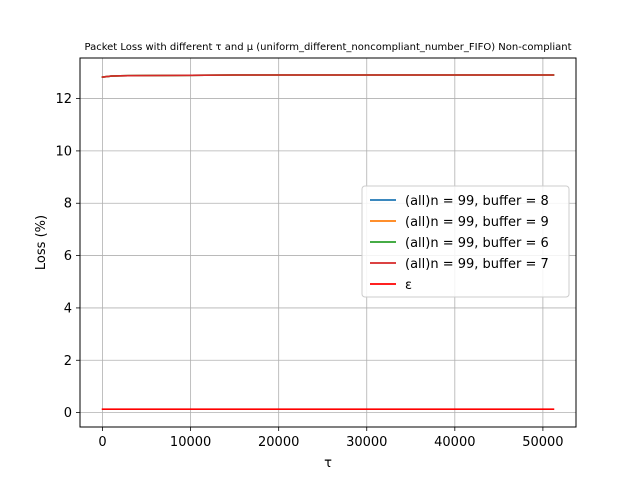  What do you see at coordinates (391, 285) in the screenshot?
I see `legend-entry: ε` at bounding box center [391, 285].